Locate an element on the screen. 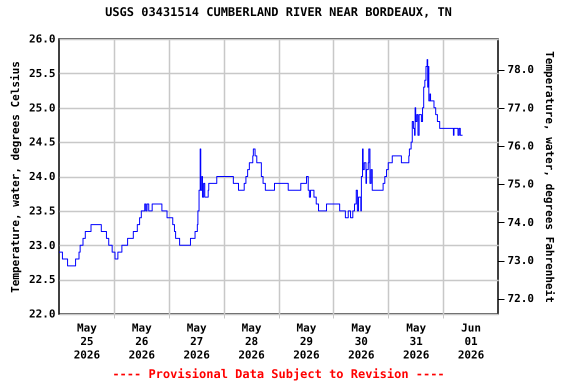  x-tick-label: May 26 2026 is located at coordinates (142, 342).